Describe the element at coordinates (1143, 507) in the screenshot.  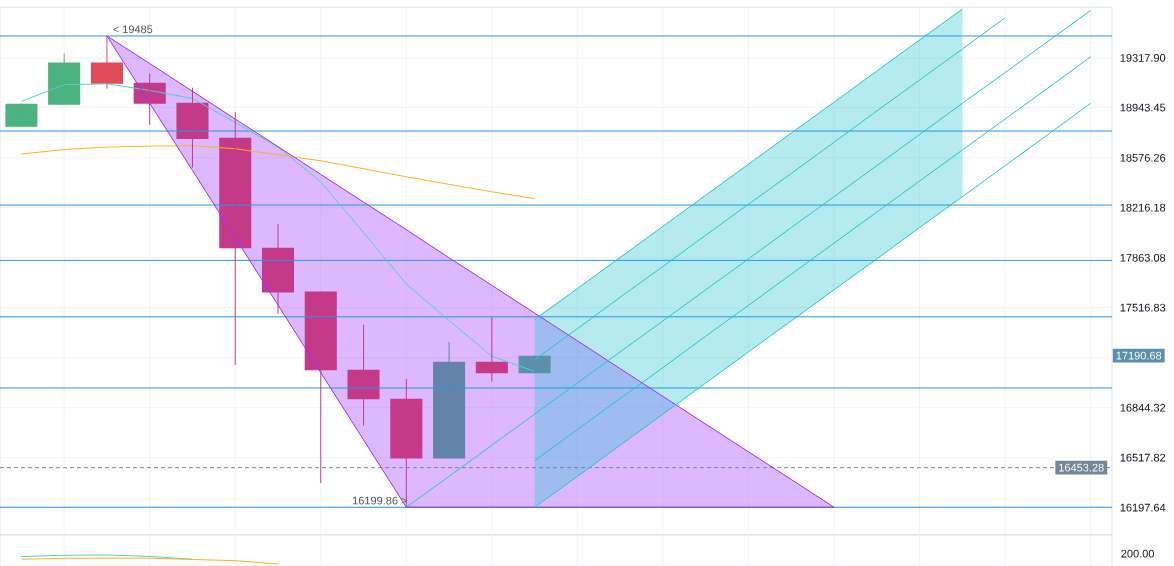
I see `y-tick-label: 16197.64` at that location.